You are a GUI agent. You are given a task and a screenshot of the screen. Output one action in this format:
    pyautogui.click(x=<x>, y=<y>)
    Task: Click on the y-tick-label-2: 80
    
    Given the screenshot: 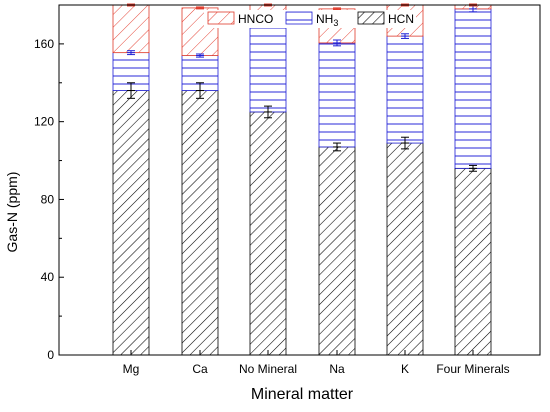 What is the action you would take?
    pyautogui.click(x=48, y=199)
    